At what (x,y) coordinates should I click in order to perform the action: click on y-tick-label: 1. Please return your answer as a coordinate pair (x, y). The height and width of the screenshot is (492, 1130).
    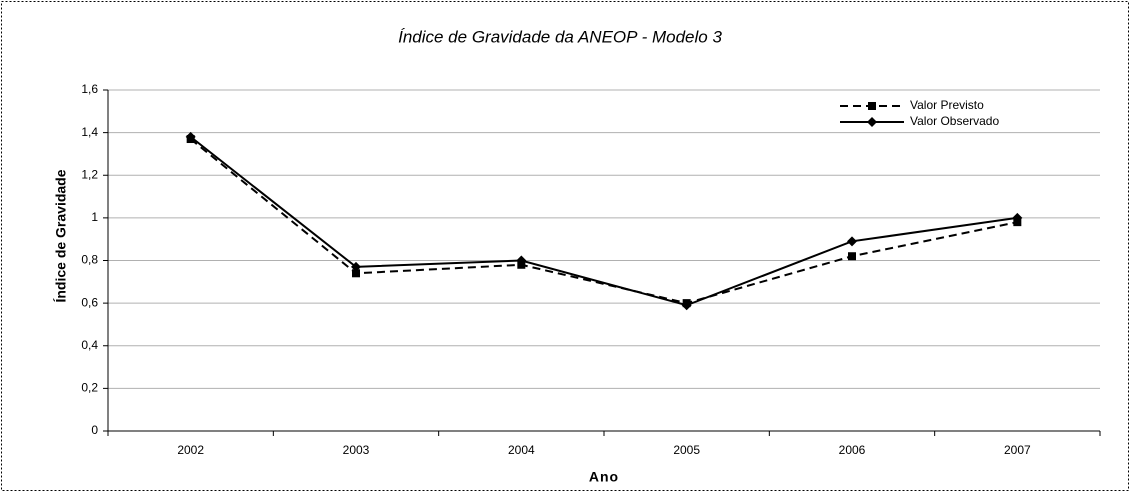
    Looking at the image, I should click on (94, 217).